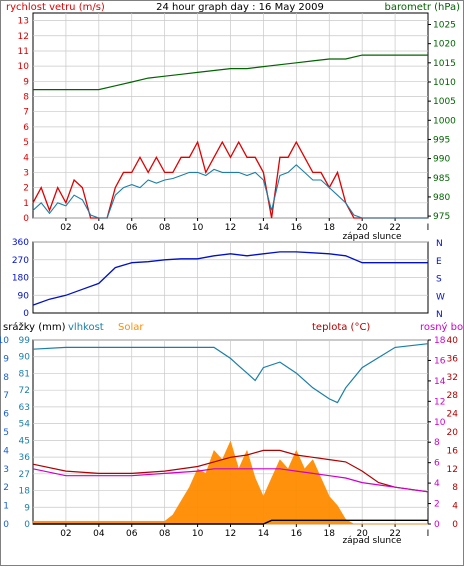 Image resolution: width=464 pixels, height=571 pixels. What do you see at coordinates (444, 64) in the screenshot?
I see `pressure-tick-label: 1015` at bounding box center [444, 64].